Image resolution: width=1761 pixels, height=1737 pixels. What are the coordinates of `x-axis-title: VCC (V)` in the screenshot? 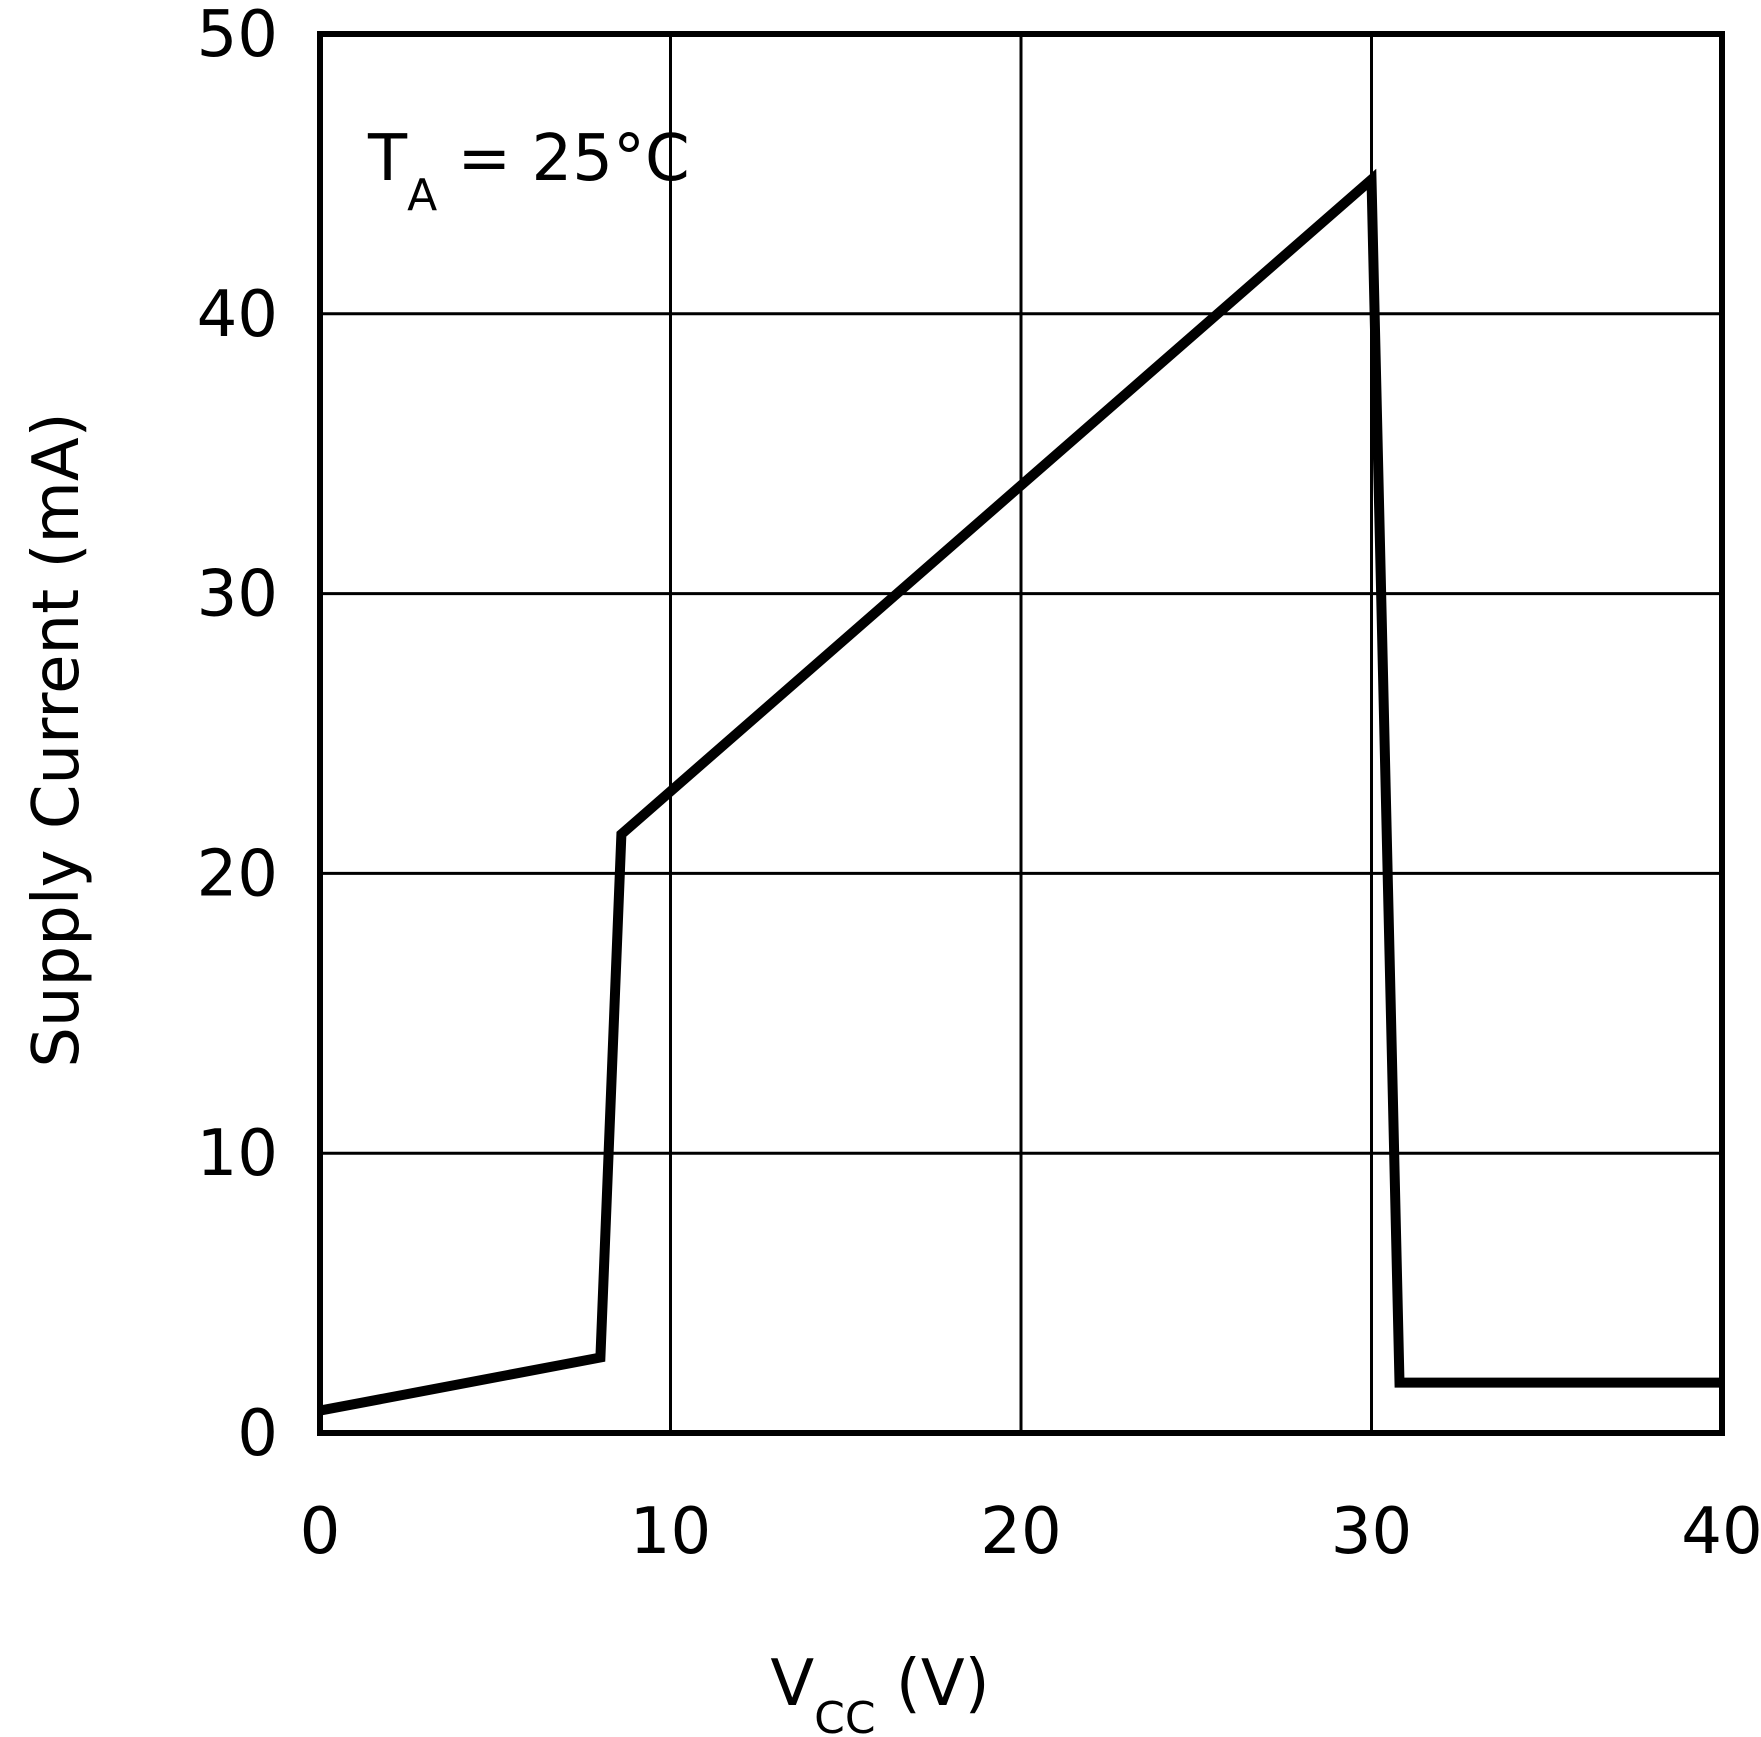 It's located at (879, 1692).